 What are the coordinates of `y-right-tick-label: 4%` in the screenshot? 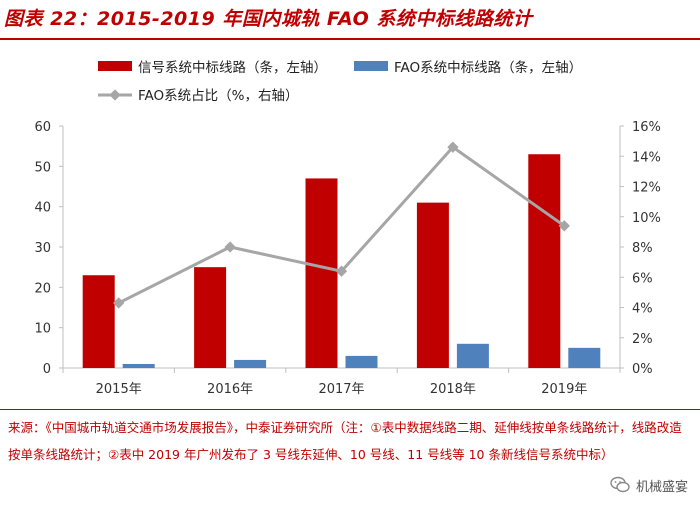 It's located at (642, 309).